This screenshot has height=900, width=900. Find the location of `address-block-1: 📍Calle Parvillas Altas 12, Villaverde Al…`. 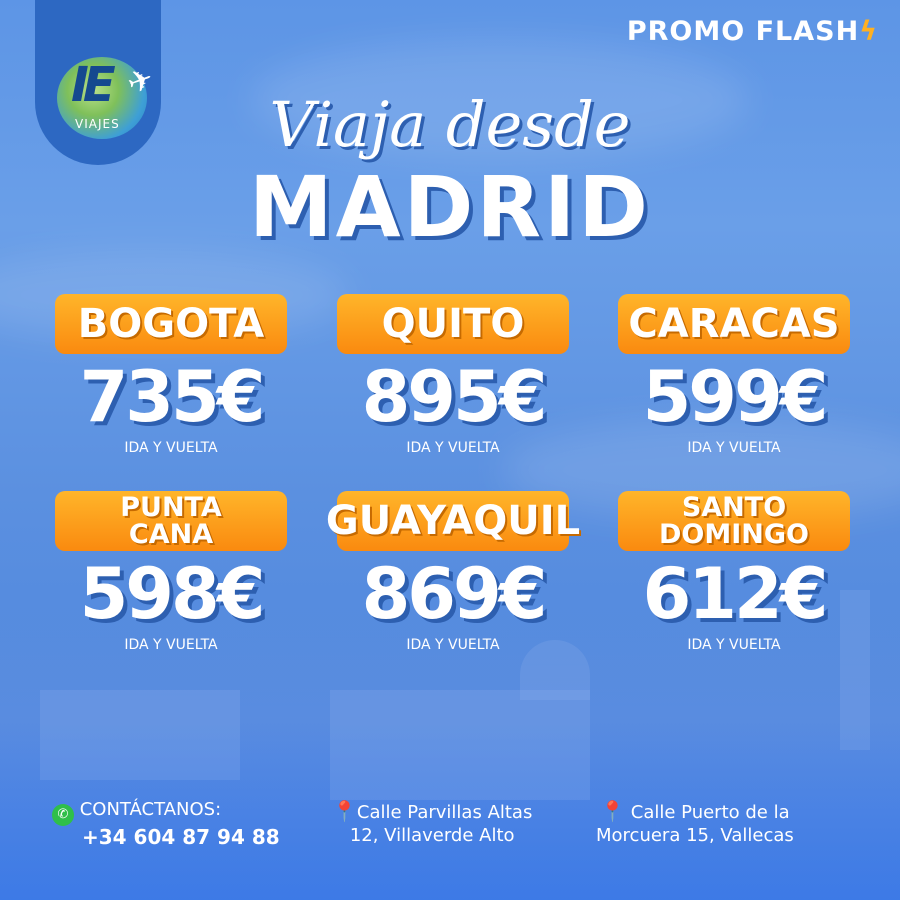

address-block-1: 📍Calle Parvillas Altas 12, Villaverde Al… is located at coordinates (432, 823).